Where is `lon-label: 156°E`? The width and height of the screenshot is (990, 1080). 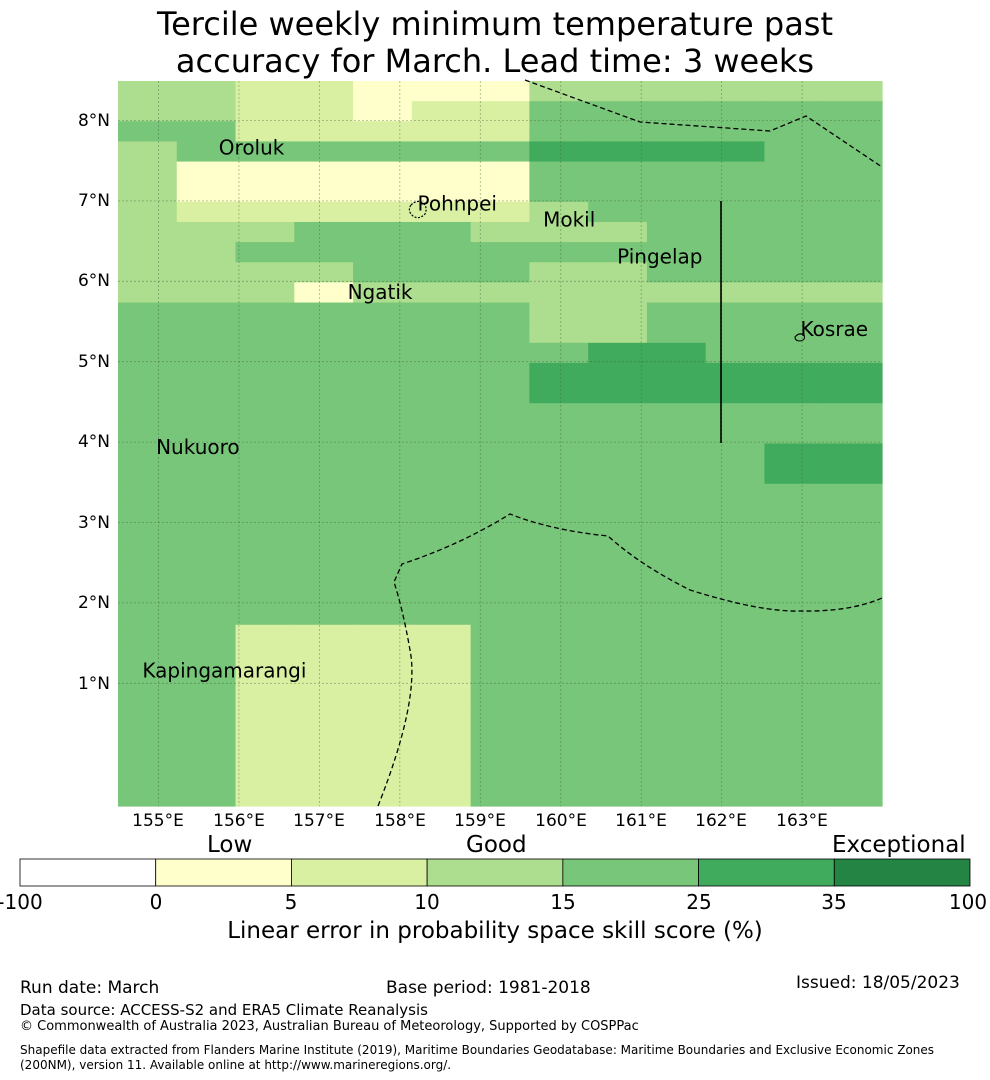
lon-label: 156°E is located at coordinates (239, 820).